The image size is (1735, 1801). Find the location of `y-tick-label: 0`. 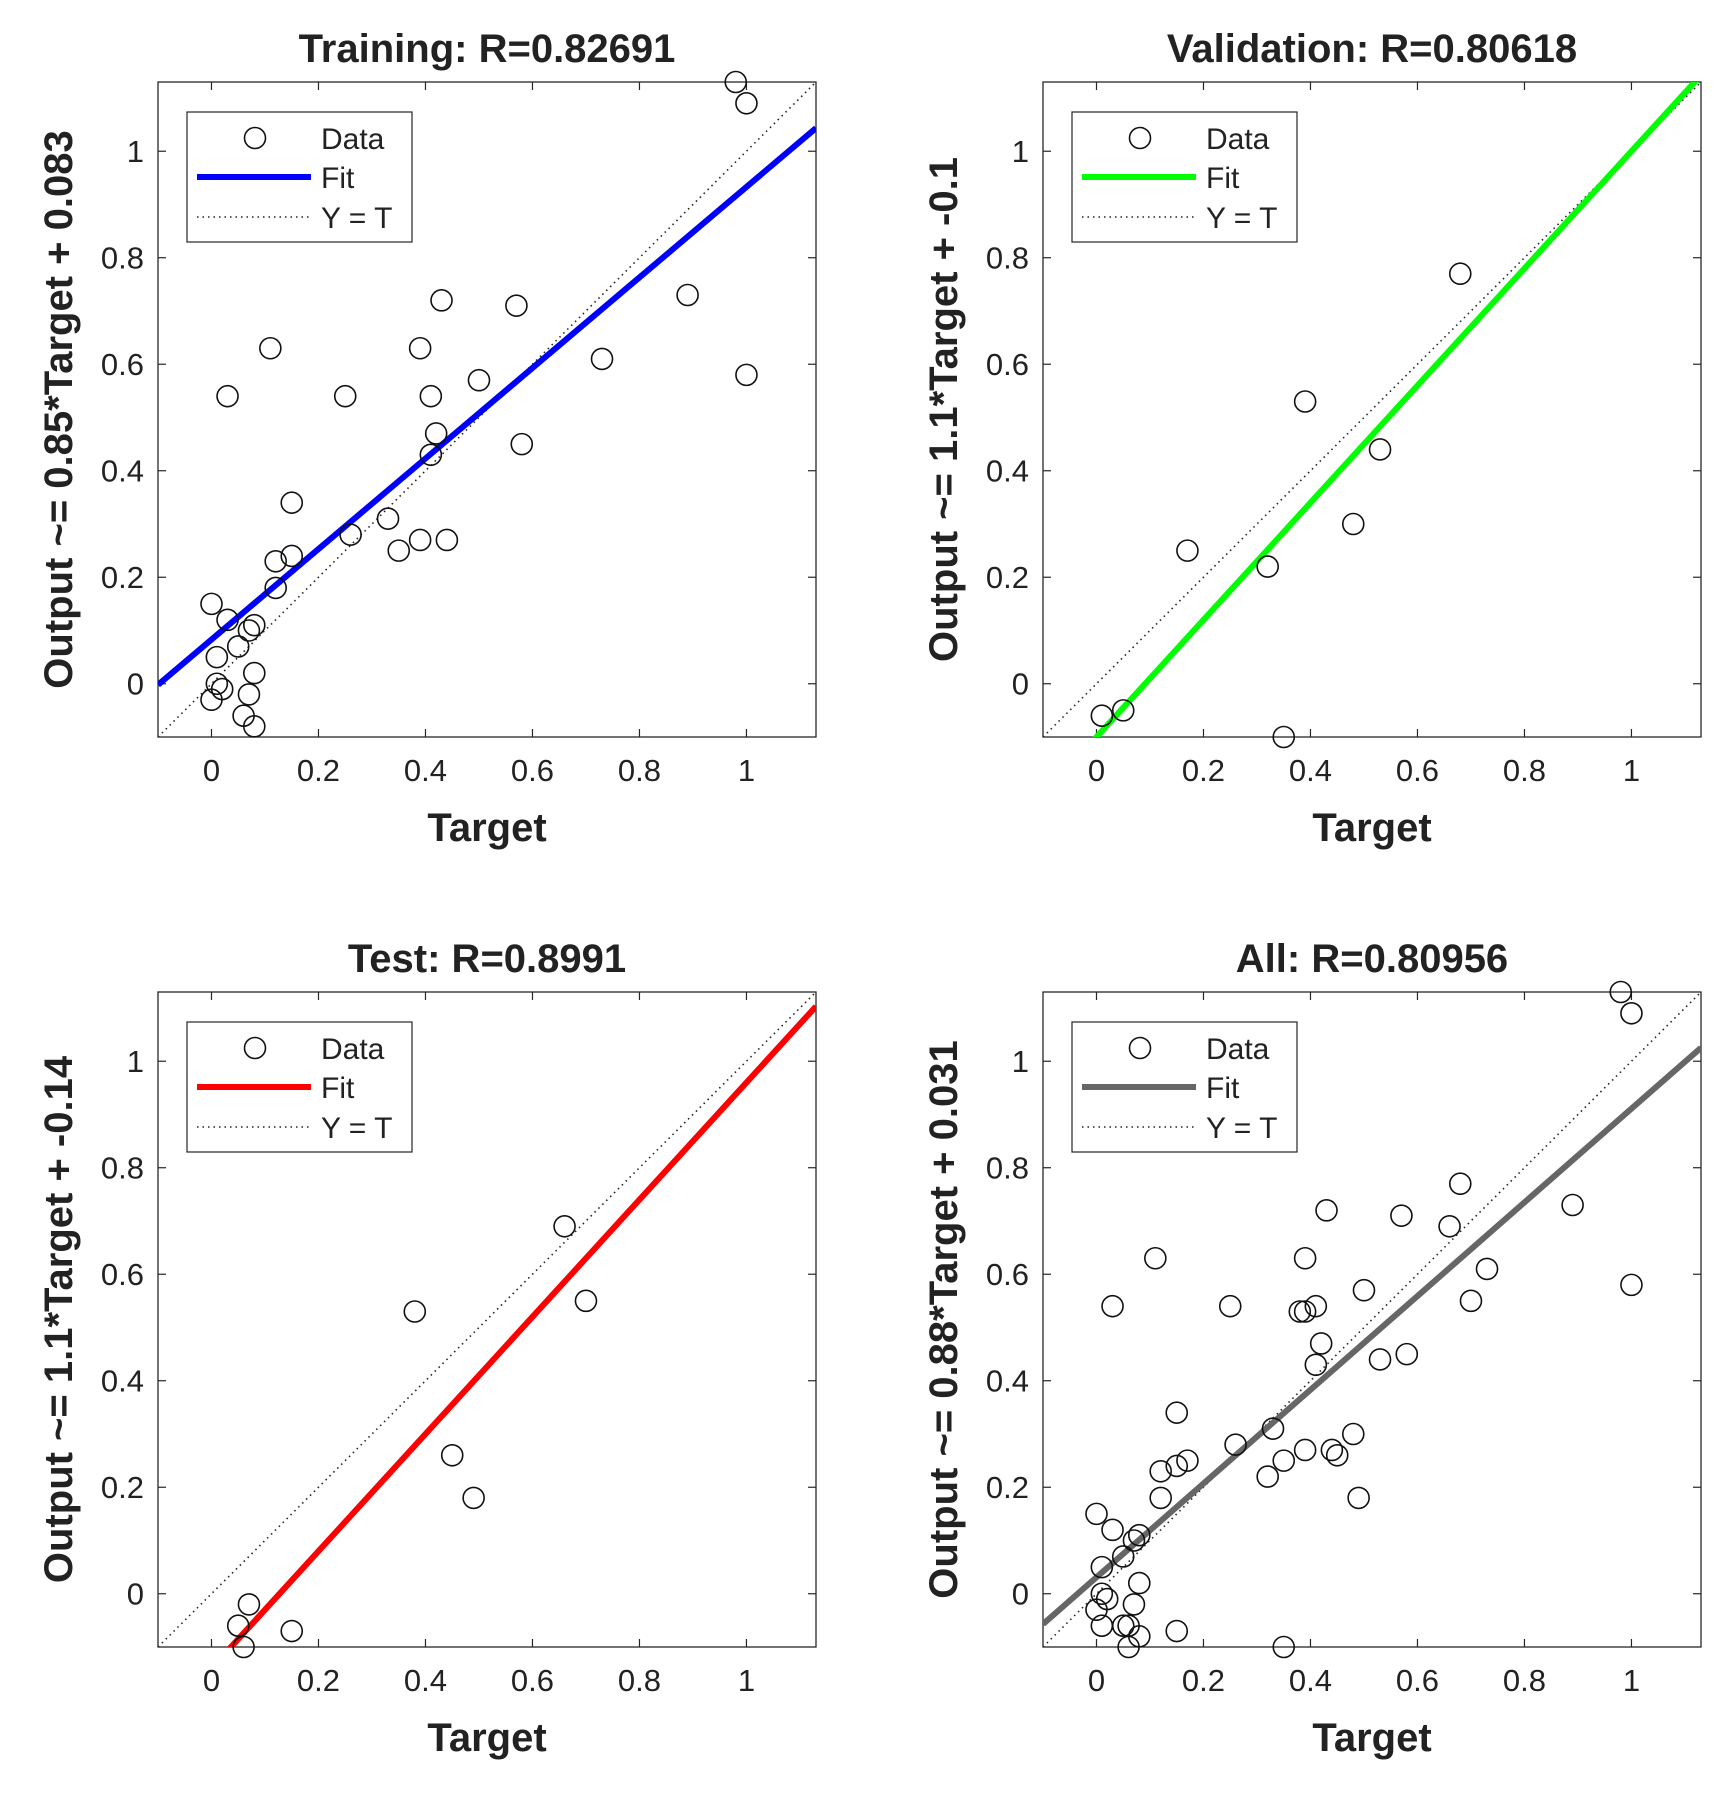

y-tick-label: 0 is located at coordinates (1020, 1594).